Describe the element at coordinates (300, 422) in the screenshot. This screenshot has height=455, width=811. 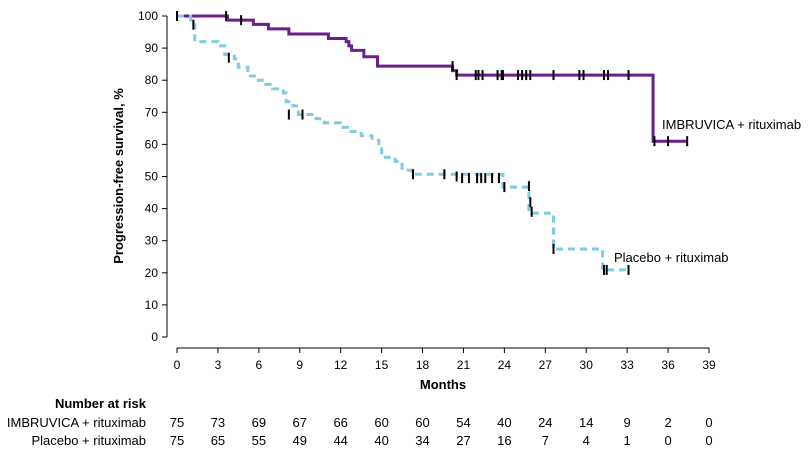
I see `risk-value-ibrutinib: 67` at that location.